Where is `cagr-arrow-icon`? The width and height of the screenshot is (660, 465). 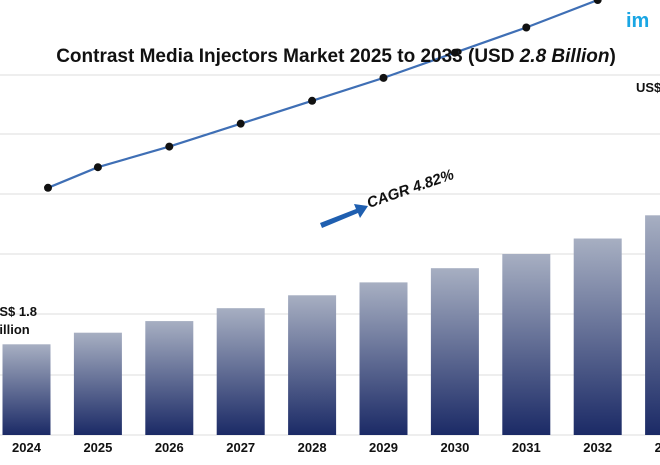
cagr-arrow-icon is located at coordinates (344, 216).